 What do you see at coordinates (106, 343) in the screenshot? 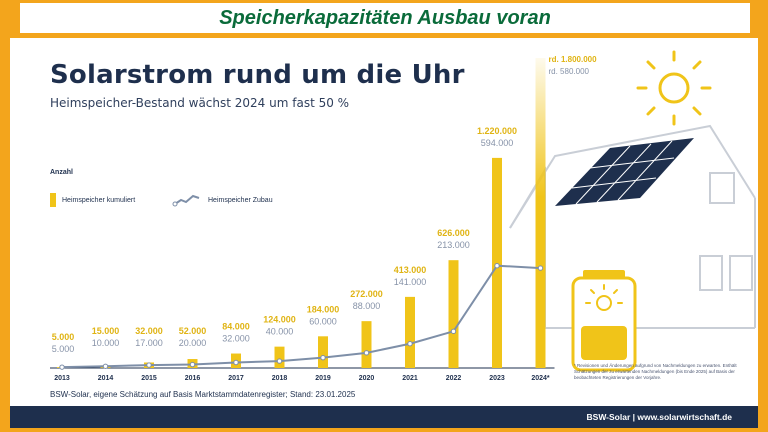
I see `line-label-2014: 10.000` at bounding box center [106, 343].